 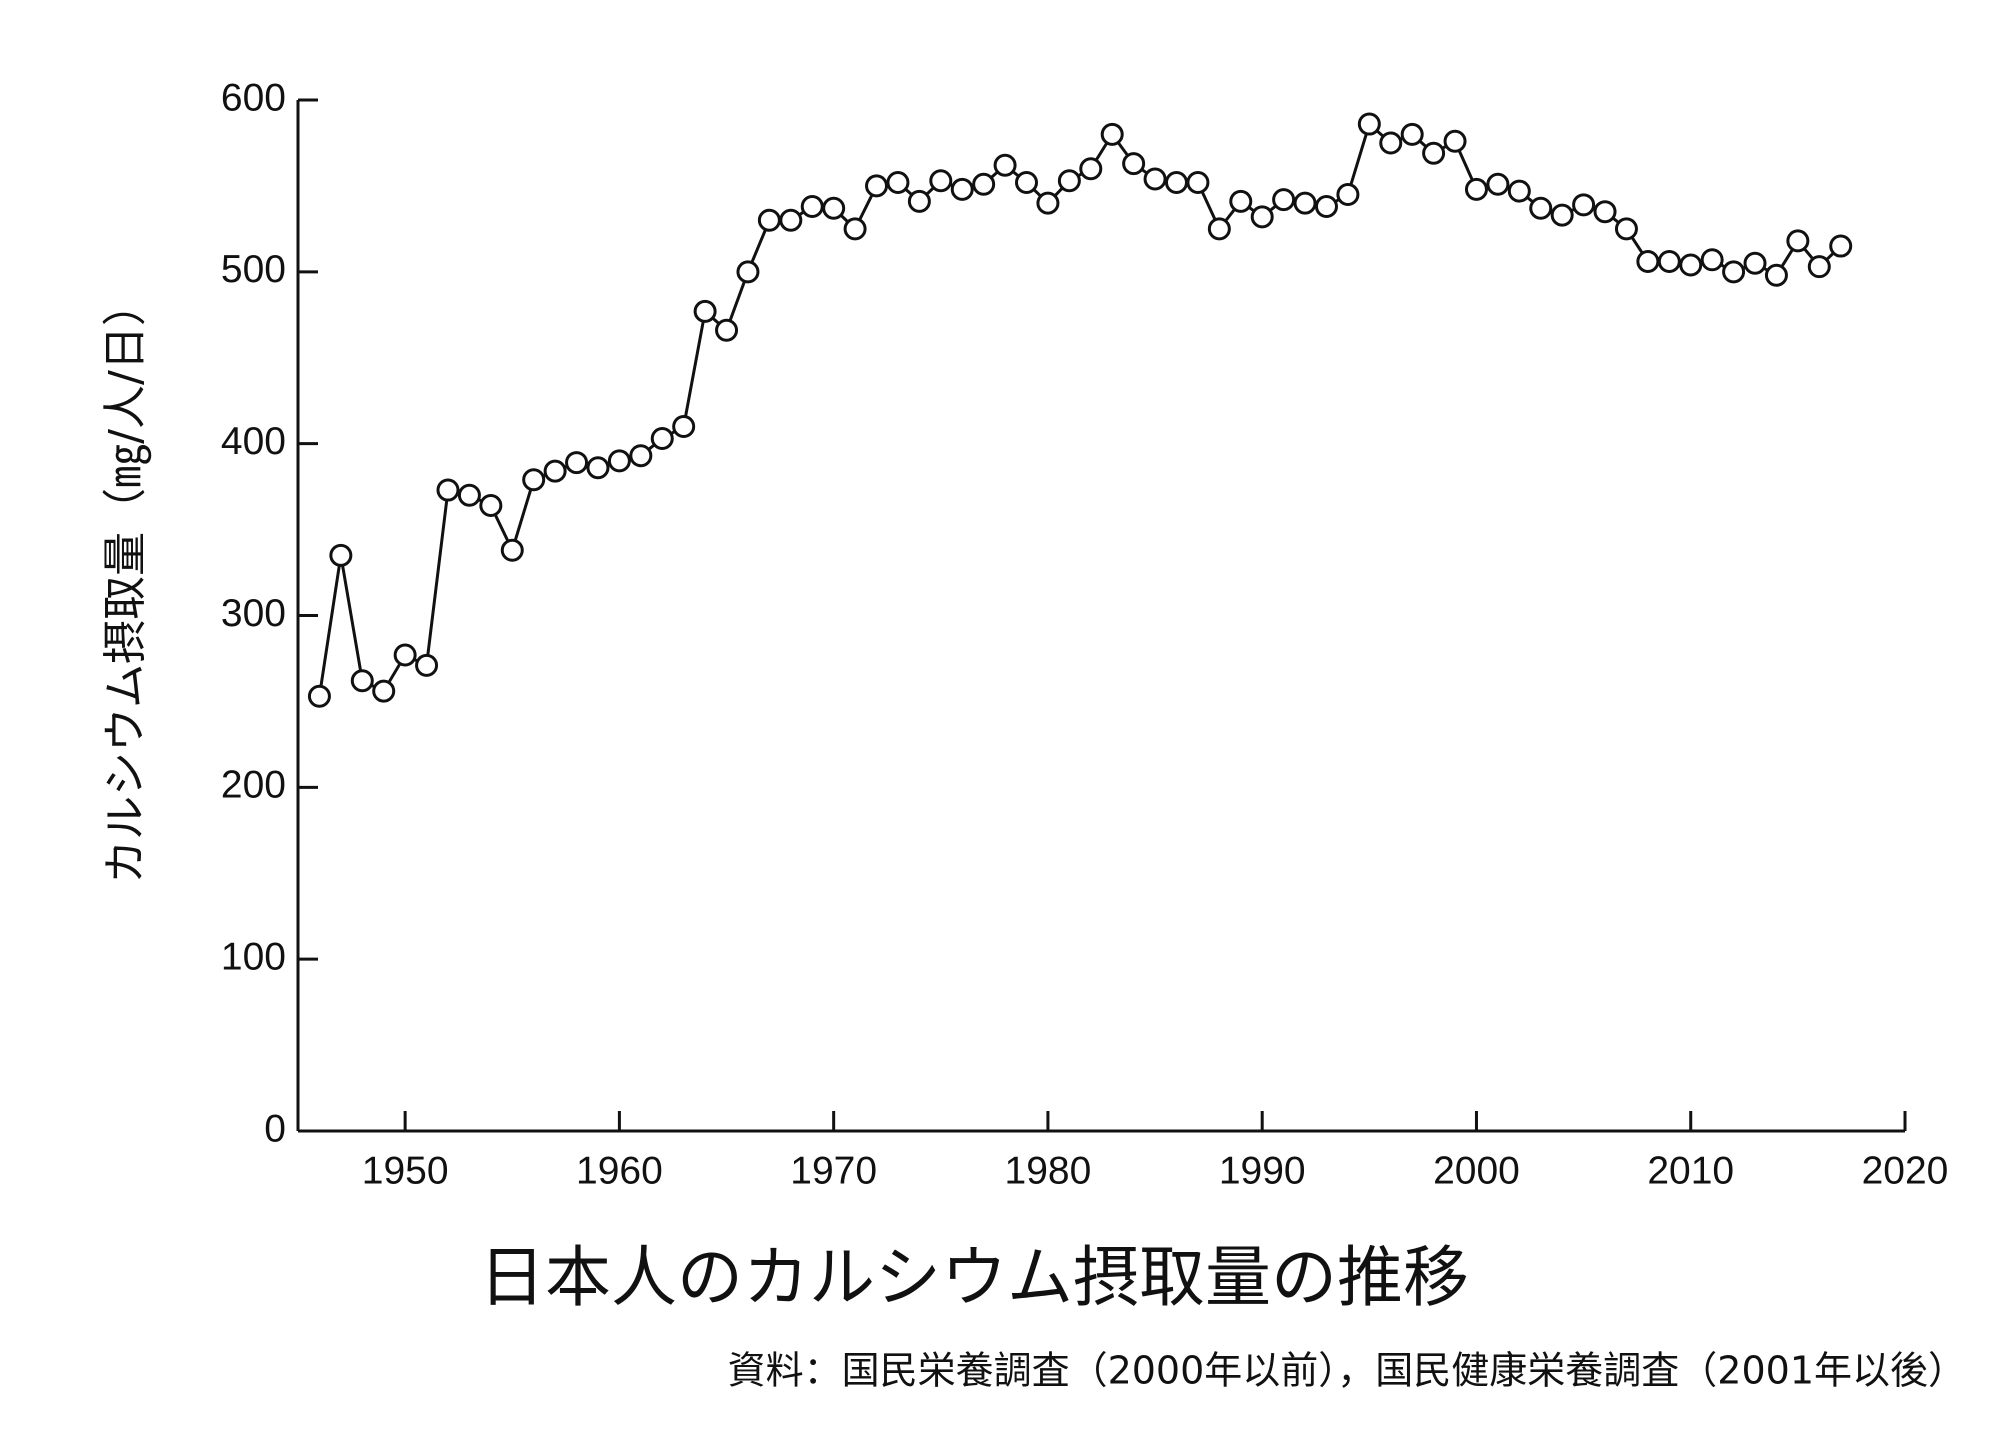 What do you see at coordinates (1905, 1170) in the screenshot?
I see `x-tick-label: 2020` at bounding box center [1905, 1170].